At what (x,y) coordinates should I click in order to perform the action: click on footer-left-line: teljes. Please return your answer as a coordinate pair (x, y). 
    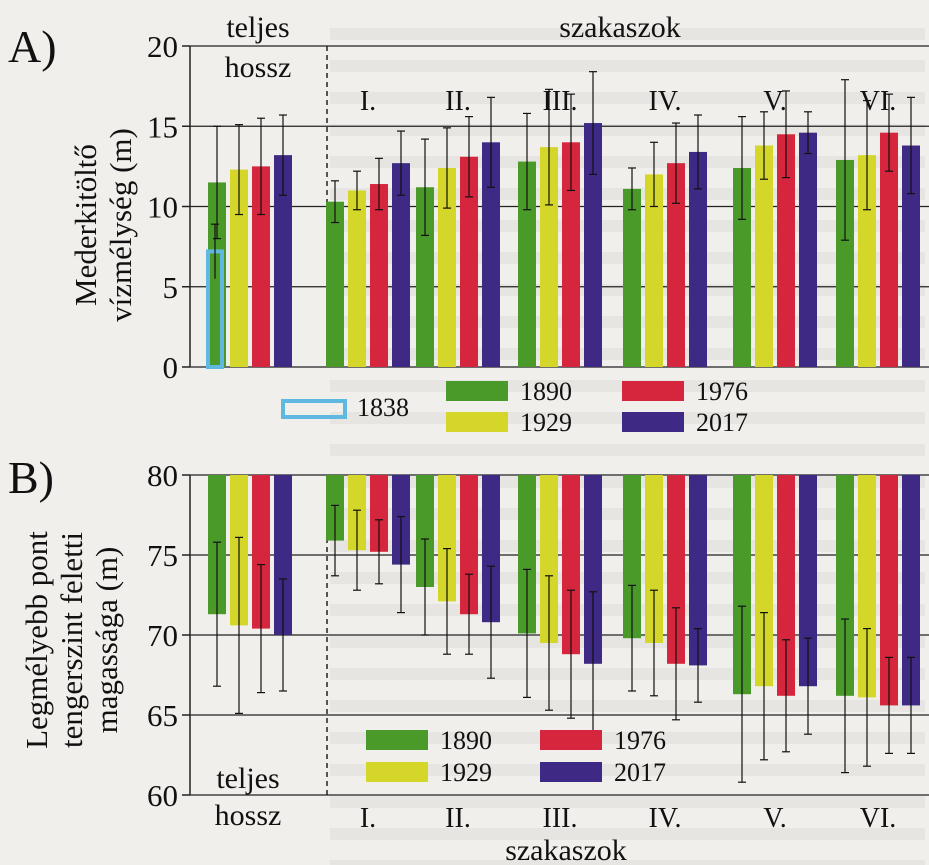
    Looking at the image, I should click on (247, 778).